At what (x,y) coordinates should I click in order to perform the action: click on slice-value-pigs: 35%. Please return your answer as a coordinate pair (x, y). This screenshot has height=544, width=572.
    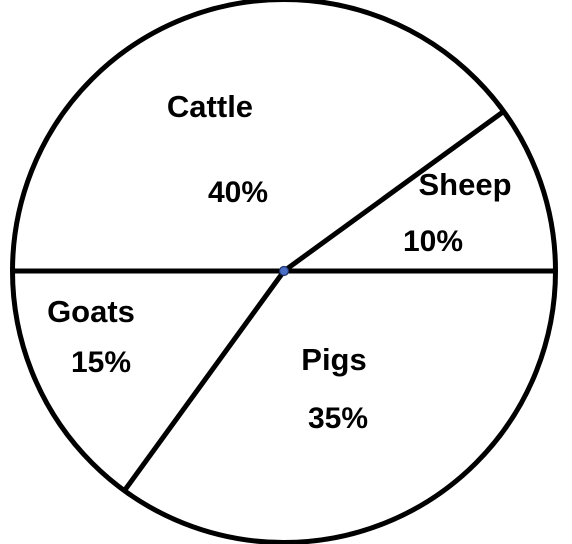
    Looking at the image, I should click on (338, 418).